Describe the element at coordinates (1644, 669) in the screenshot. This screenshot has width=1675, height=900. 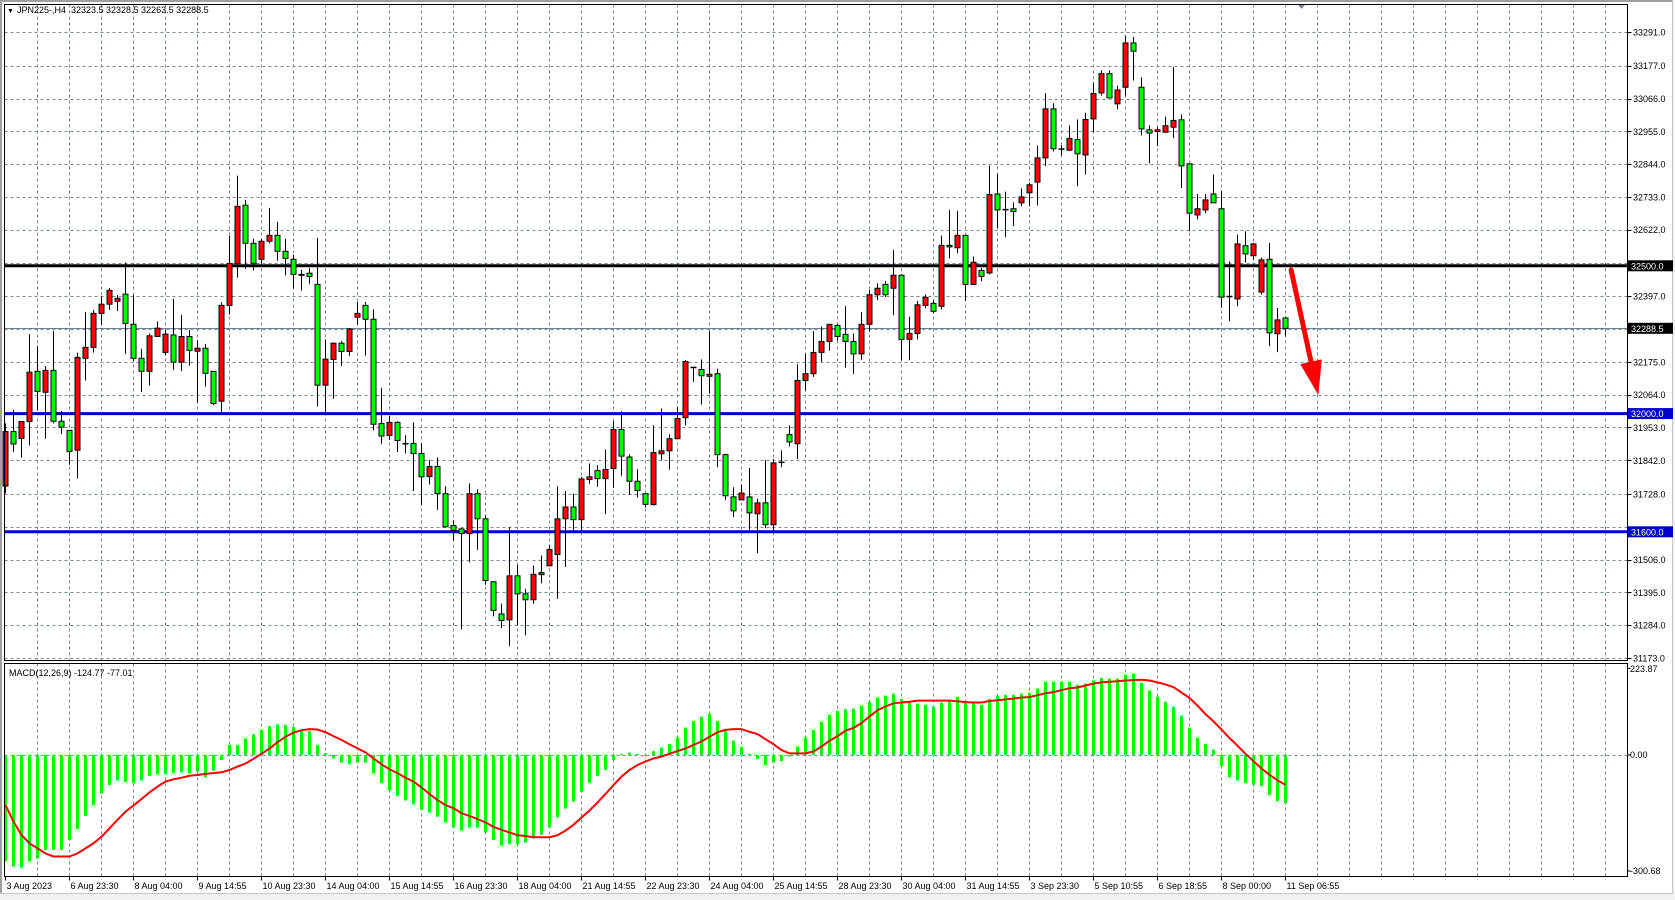
I see `macd-axis-label: 223.87` at that location.